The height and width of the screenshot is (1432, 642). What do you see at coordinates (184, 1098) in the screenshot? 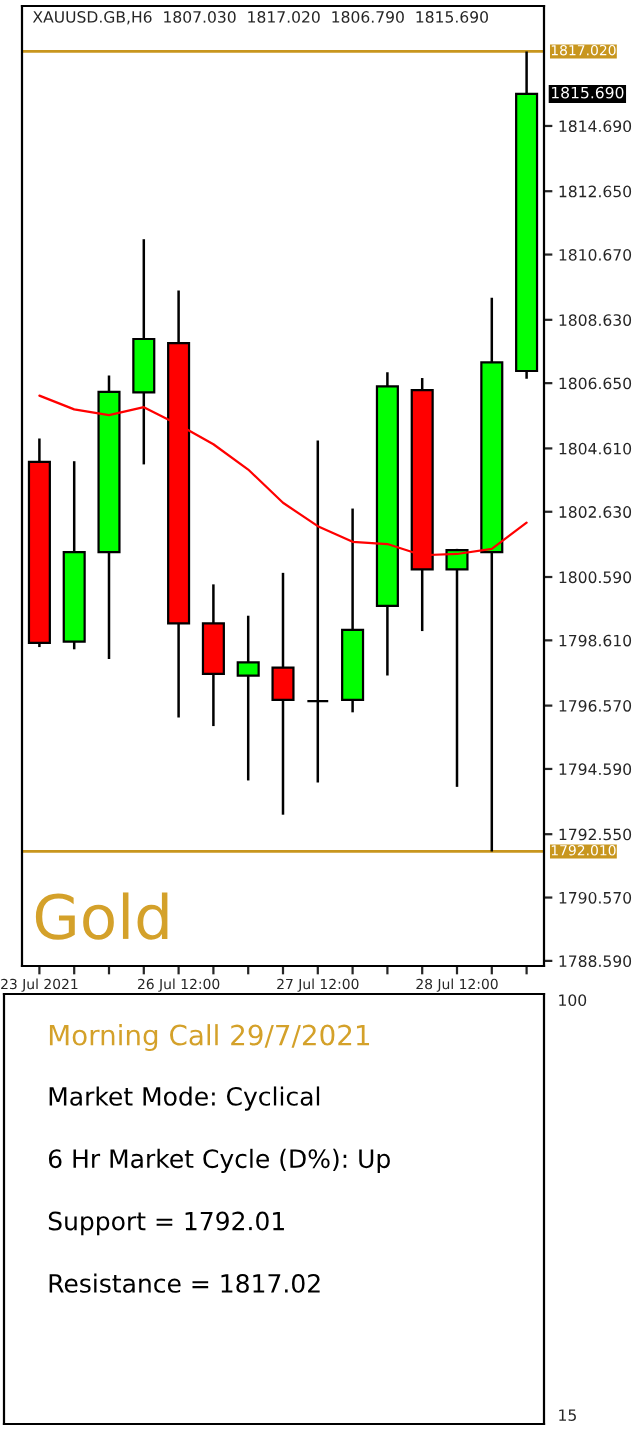
I see `text: Market Mode: Cyclical` at bounding box center [184, 1098].